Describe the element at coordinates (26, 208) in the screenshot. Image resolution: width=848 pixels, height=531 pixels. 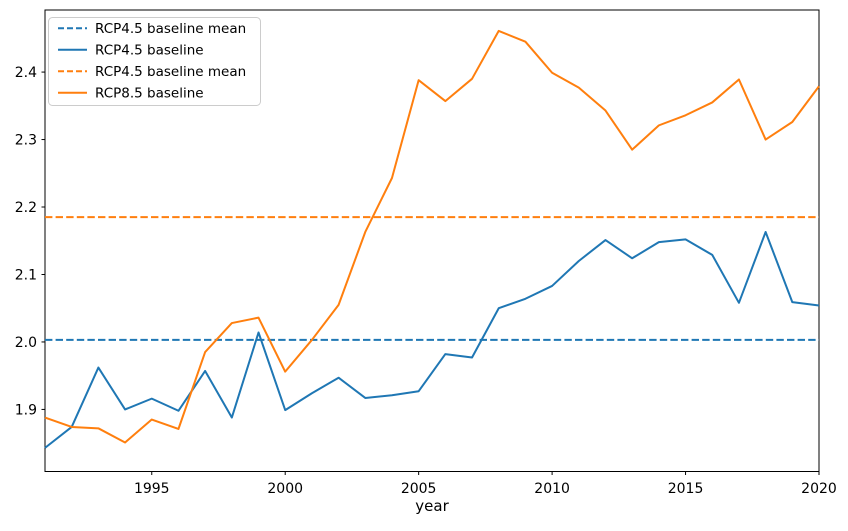
I see `y-tick-label: 2.2` at that location.